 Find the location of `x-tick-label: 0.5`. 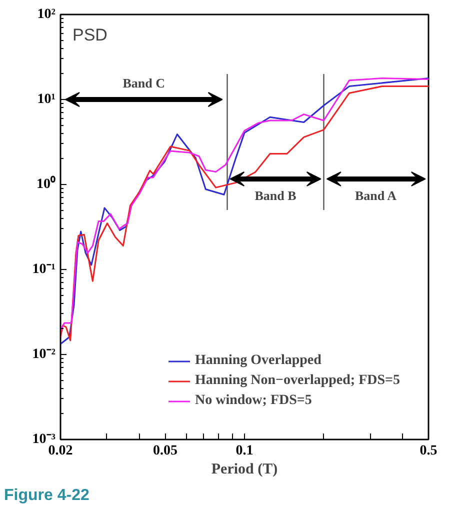

x-tick-label: 0.5 is located at coordinates (429, 451).